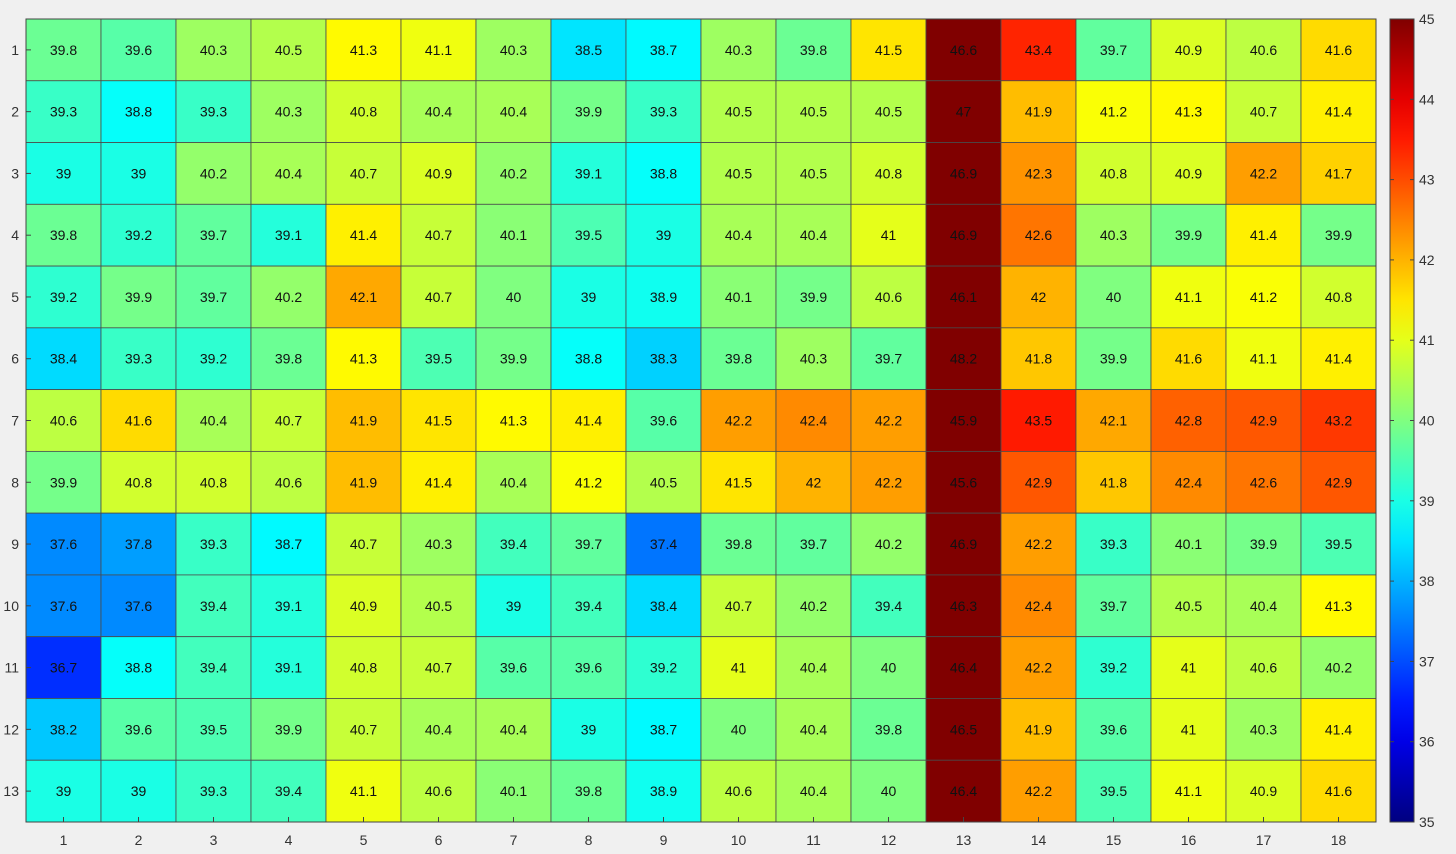  I want to click on cell-value-label: 40, so click(514, 297).